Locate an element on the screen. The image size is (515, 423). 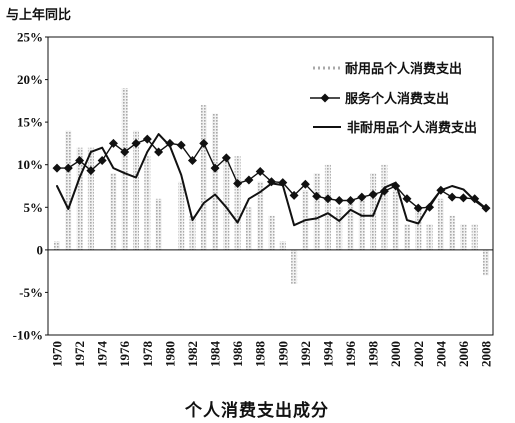
x-tick-label: 1972 is located at coordinates (79, 354).